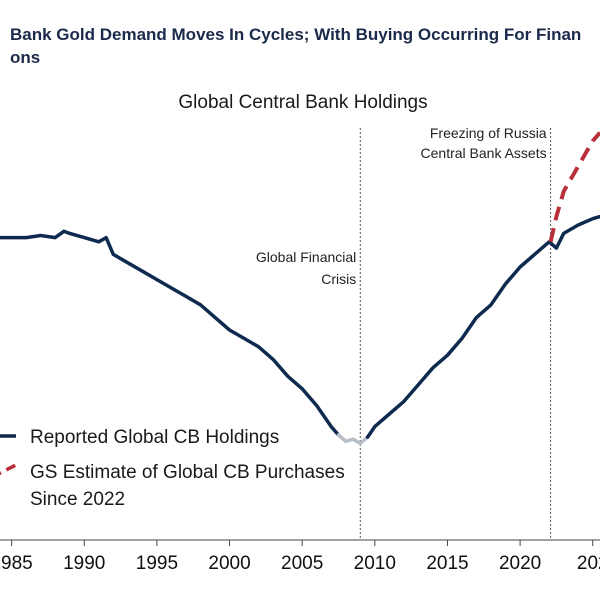  What do you see at coordinates (154, 437) in the screenshot?
I see `legend-label-0: Reported Global CB Holdings` at bounding box center [154, 437].